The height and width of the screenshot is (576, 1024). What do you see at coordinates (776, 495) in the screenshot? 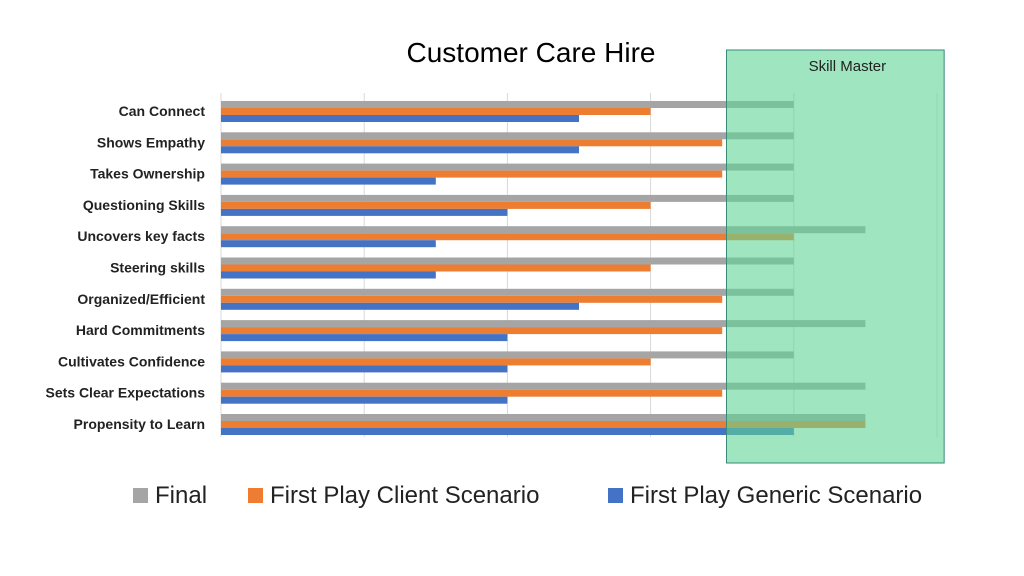
I see `legend-label: First Play Generic Scenario` at bounding box center [776, 495].